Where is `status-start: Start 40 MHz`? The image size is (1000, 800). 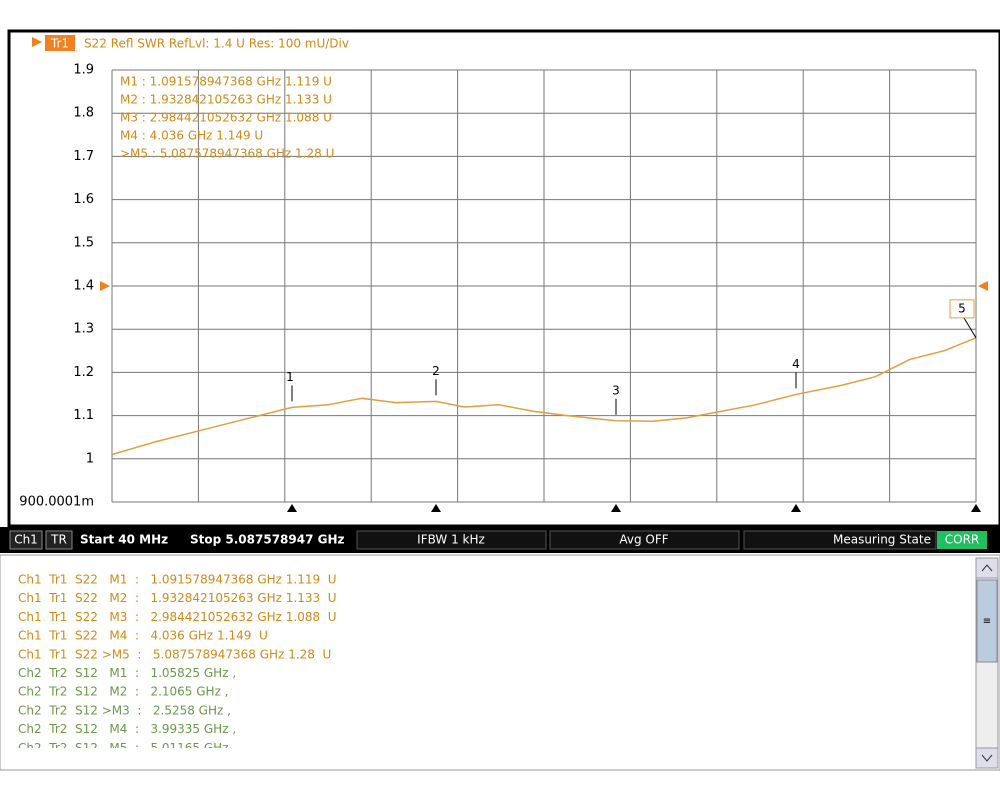
status-start: Start 40 MHz is located at coordinates (124, 540).